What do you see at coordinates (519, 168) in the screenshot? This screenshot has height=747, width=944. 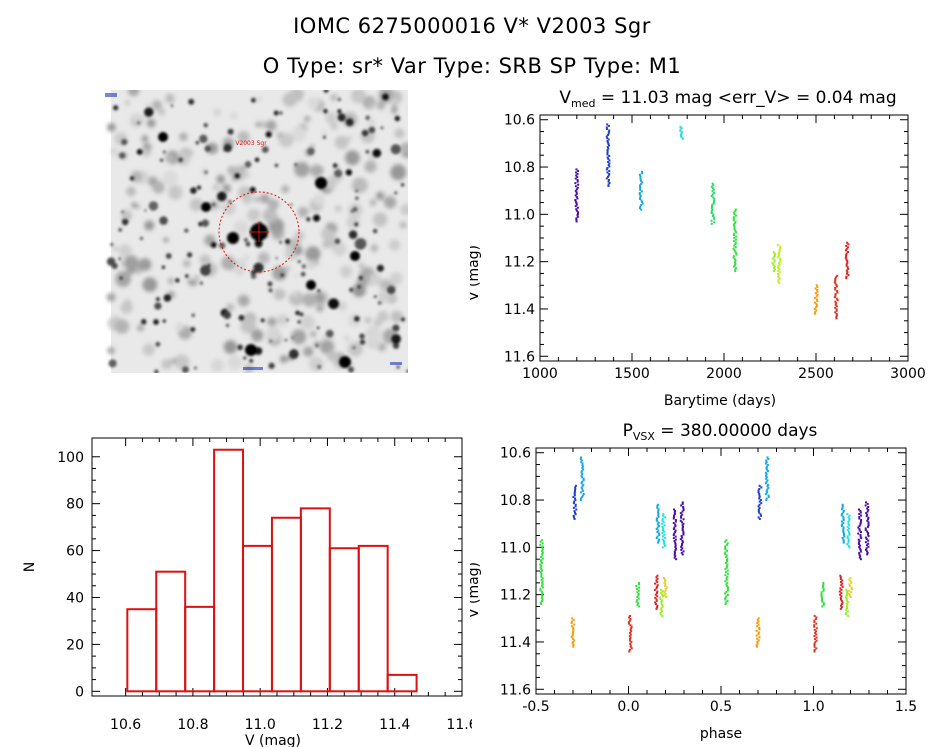 I see `light-curve-y-tick-label: 10.8` at bounding box center [519, 168].